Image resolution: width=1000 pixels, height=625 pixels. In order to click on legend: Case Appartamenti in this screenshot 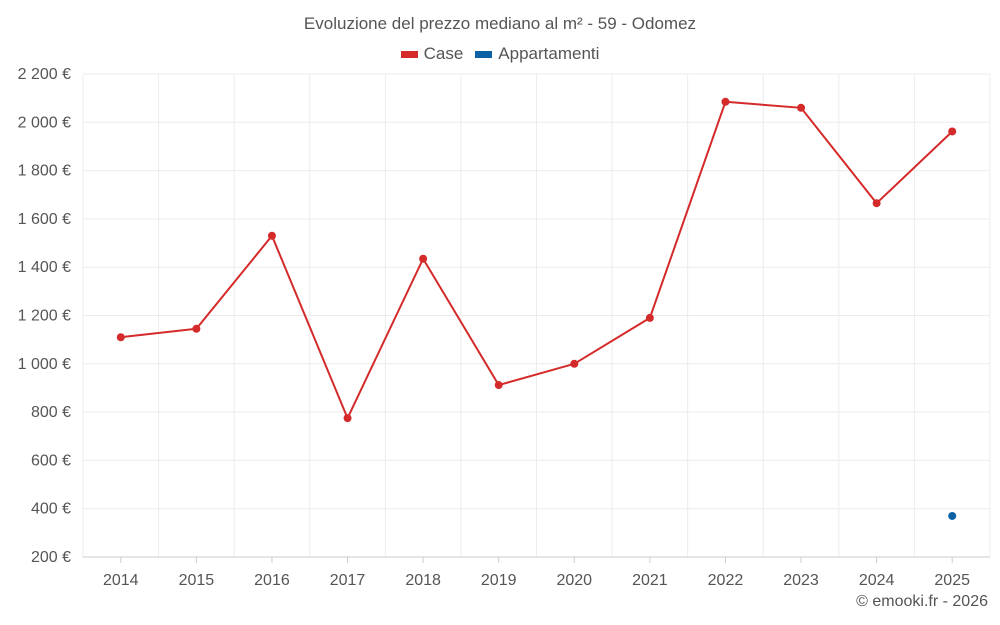, I will do `click(500, 54)`.